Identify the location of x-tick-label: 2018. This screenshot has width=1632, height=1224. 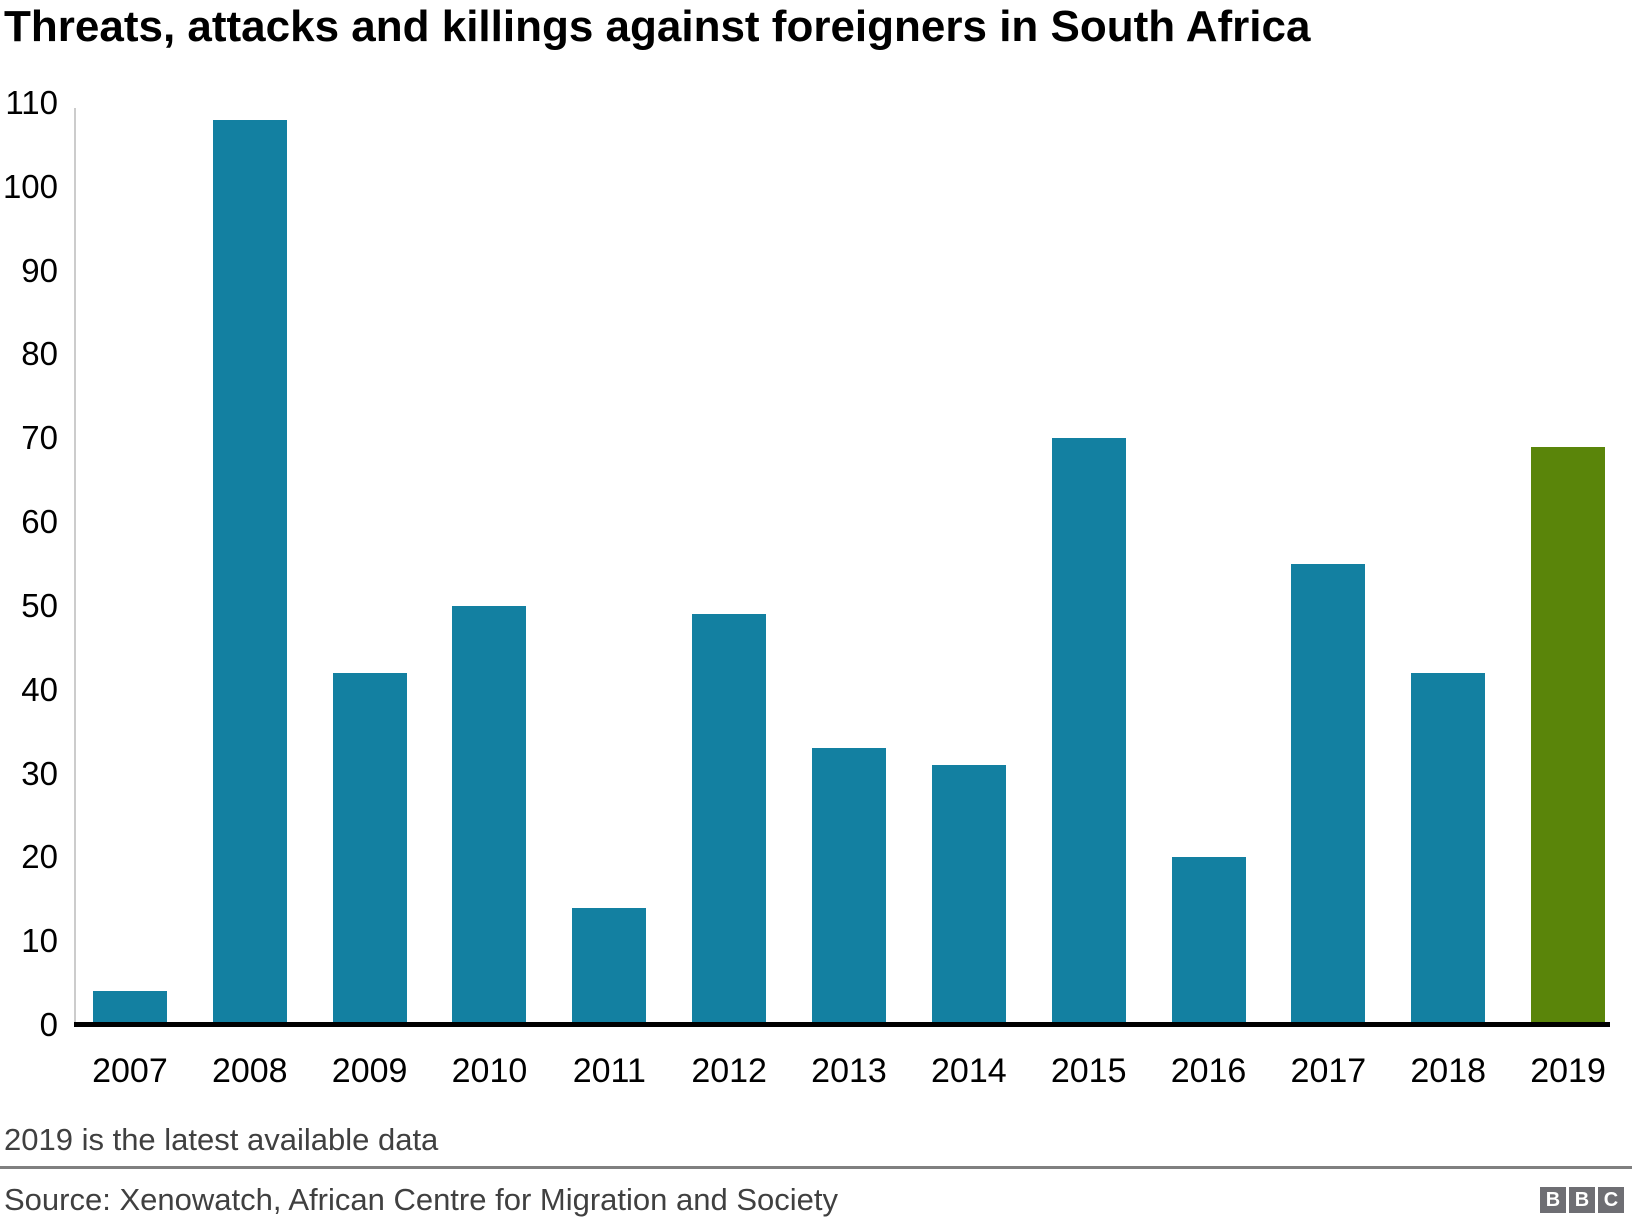
(1448, 1071).